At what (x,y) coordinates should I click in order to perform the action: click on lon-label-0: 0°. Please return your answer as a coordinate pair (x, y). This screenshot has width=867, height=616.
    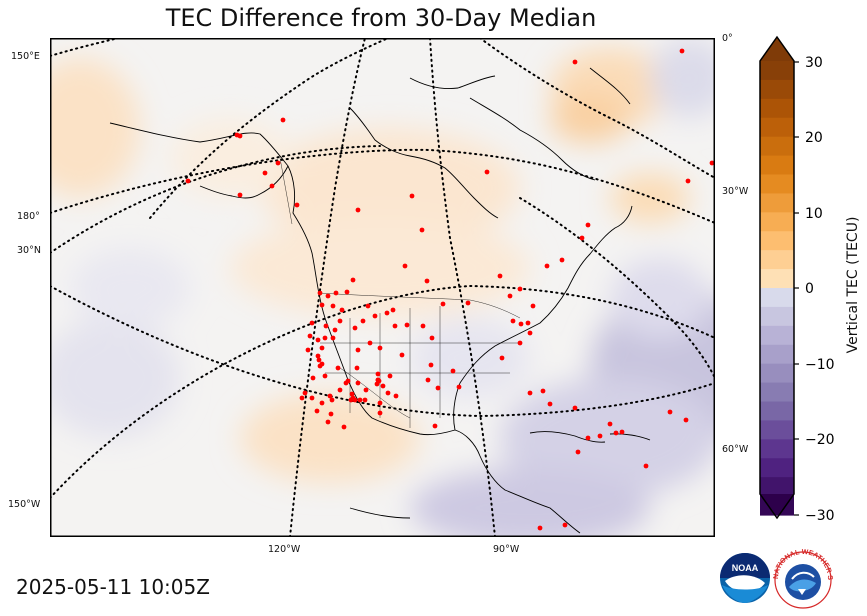
    Looking at the image, I should click on (727, 38).